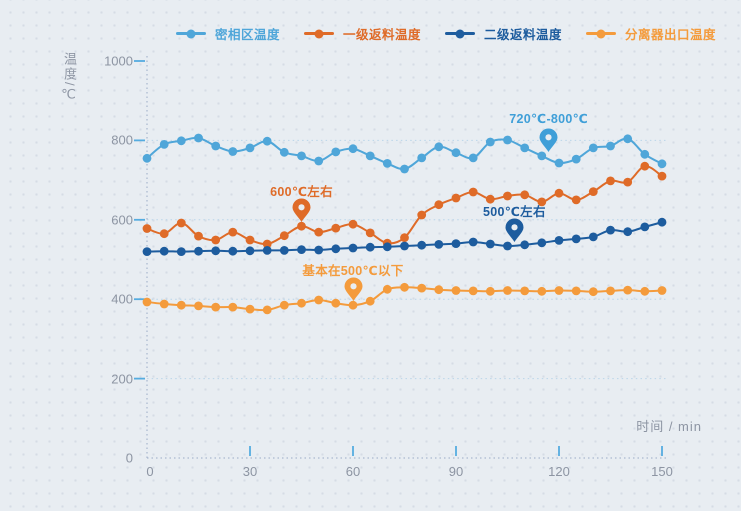 Image resolution: width=741 pixels, height=511 pixels. What do you see at coordinates (651, 33) in the screenshot?
I see `legend-item-4: 分离器出口温度` at bounding box center [651, 33].